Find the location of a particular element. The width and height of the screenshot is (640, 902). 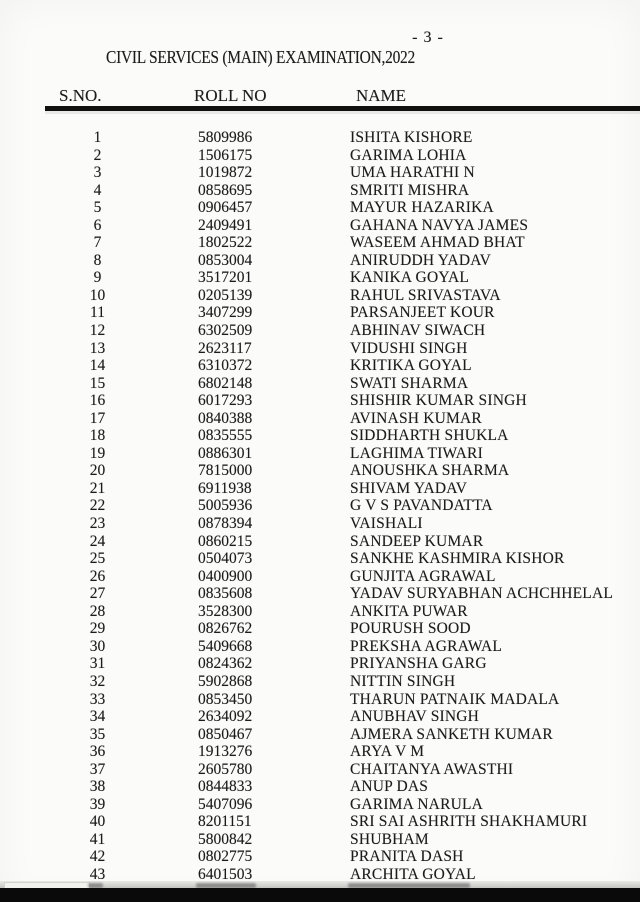

table-row: 20 7815000 ANOUSHKA SHARMA is located at coordinates (320, 471).